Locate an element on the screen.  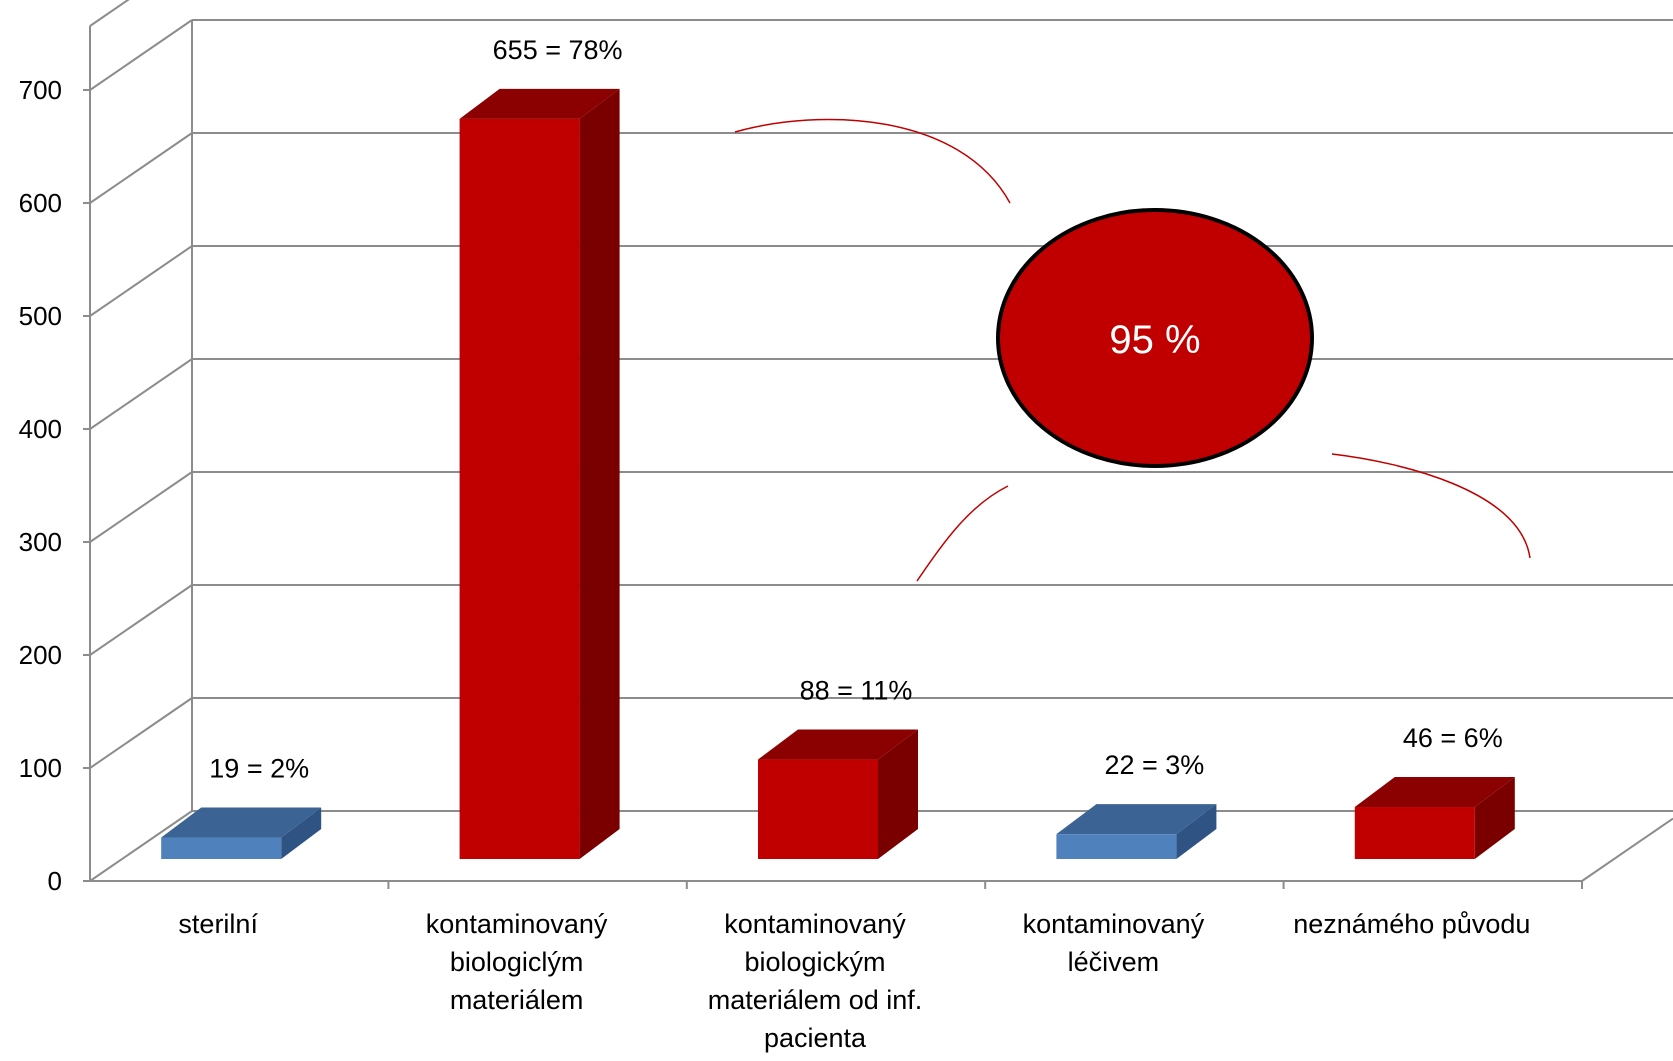
y-tick-label: 0 is located at coordinates (55, 881).